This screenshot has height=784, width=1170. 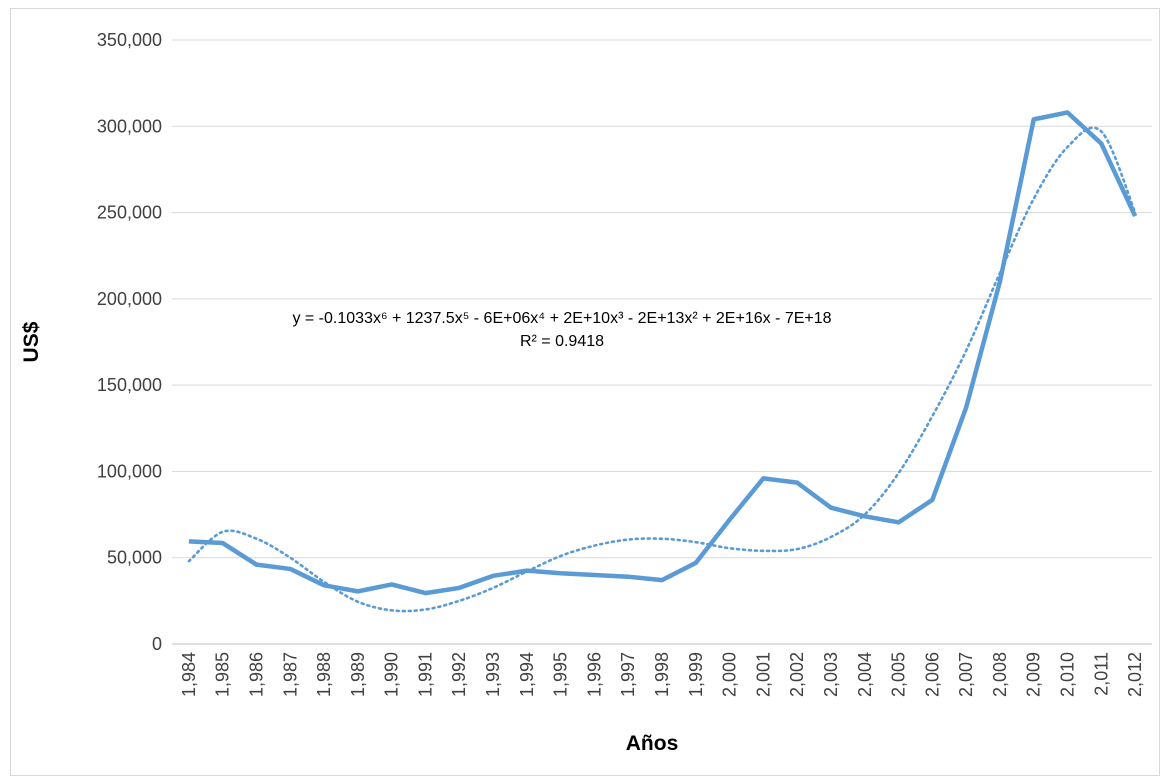 I want to click on x-tick-label: 1,992, so click(x=459, y=674).